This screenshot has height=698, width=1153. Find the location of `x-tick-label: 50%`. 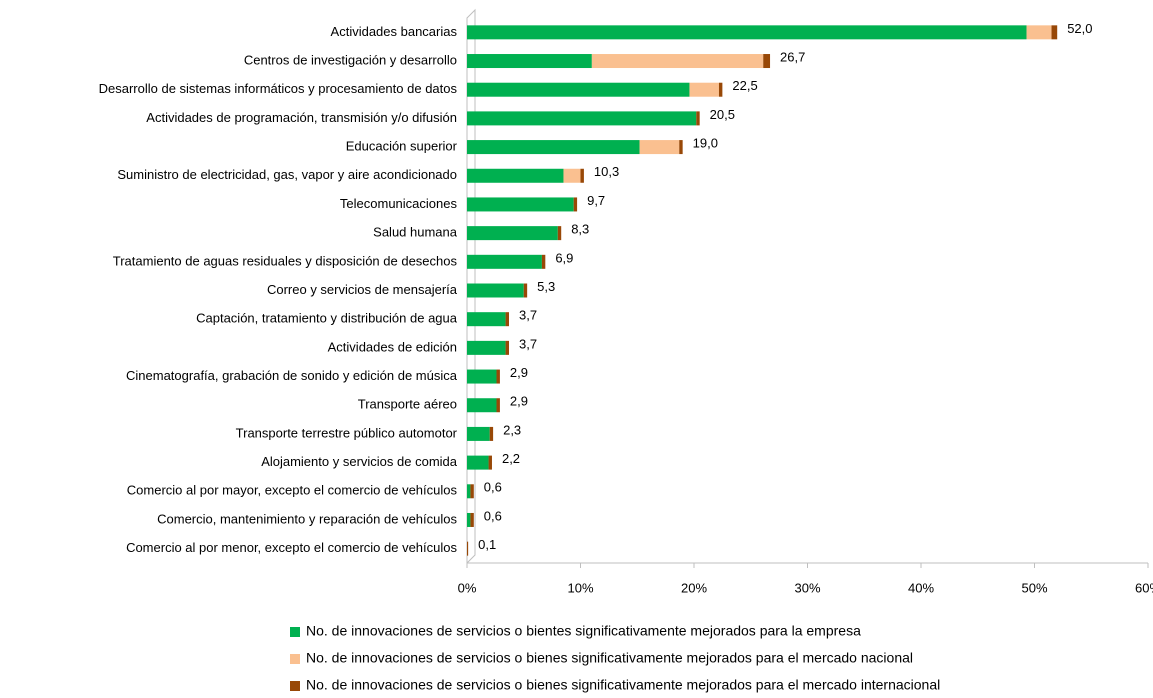

x-tick-label: 50% is located at coordinates (1034, 587).